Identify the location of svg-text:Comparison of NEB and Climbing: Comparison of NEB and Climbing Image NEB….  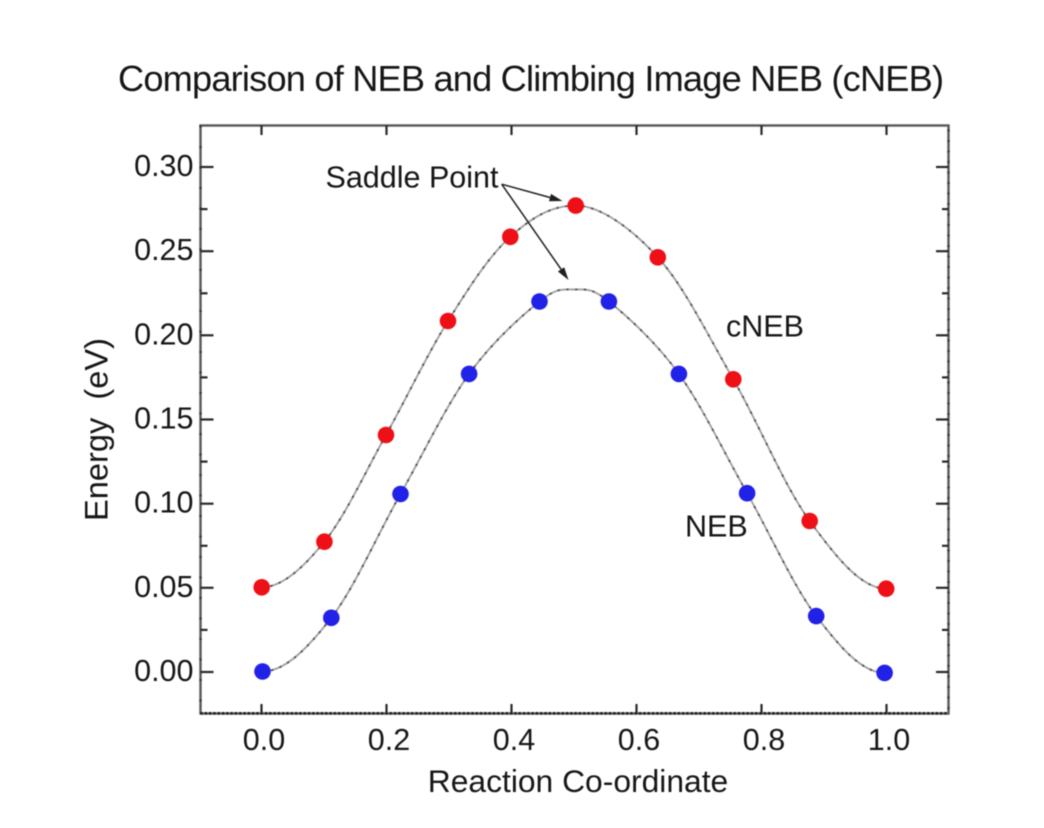
(531, 78).